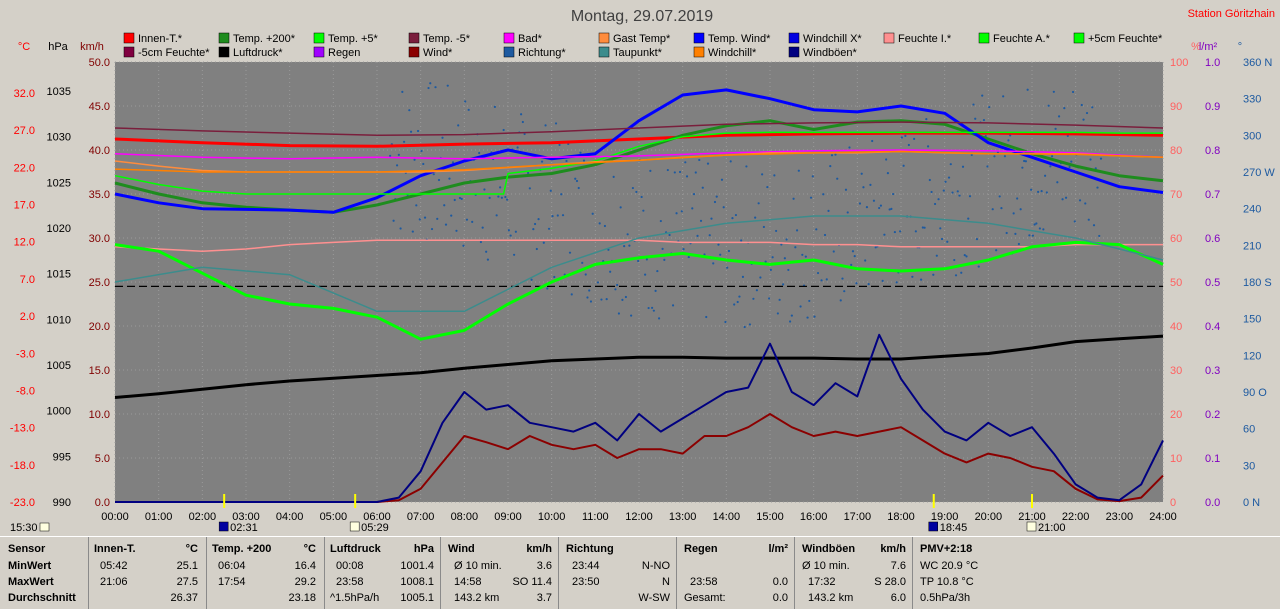 Image resolution: width=1280 pixels, height=609 pixels. What do you see at coordinates (244, 528) in the screenshot?
I see `sun-time-0: 02:31` at bounding box center [244, 528].